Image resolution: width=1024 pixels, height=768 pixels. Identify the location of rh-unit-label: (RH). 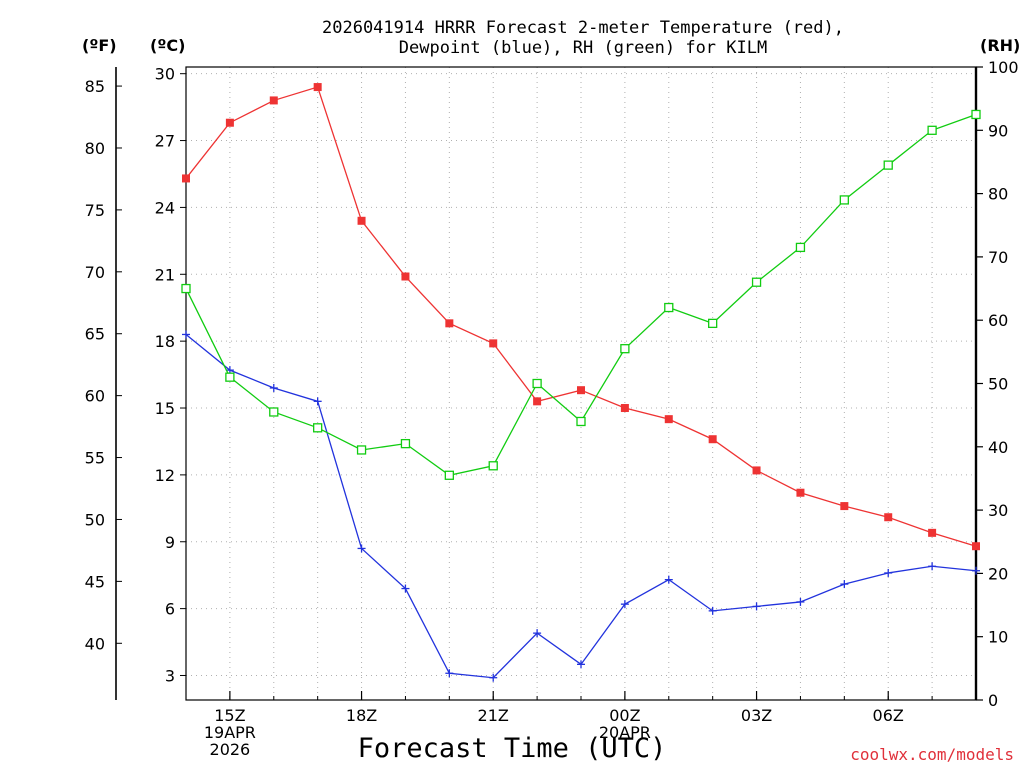
(1000, 45).